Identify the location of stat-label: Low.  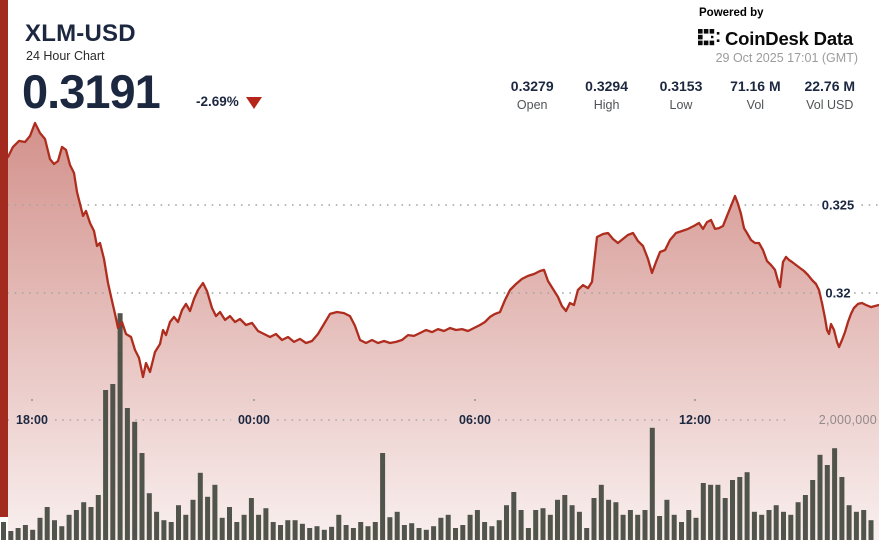
(681, 105).